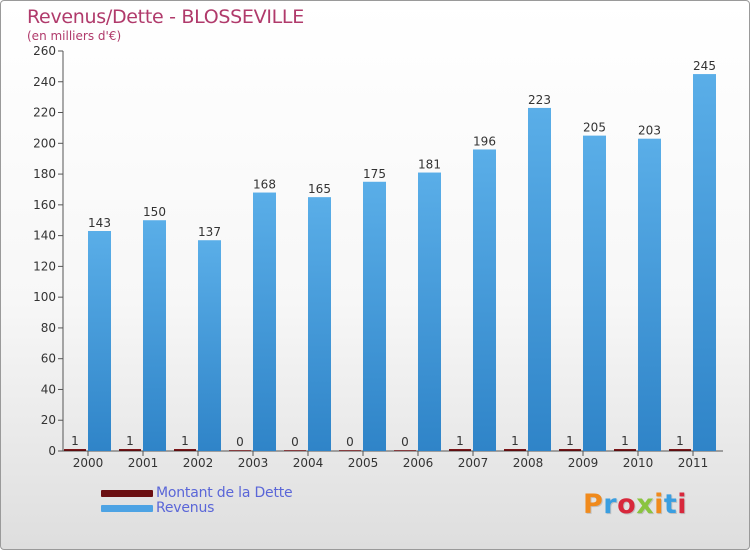 Image resolution: width=750 pixels, height=550 pixels. I want to click on y-tick-label: 100, so click(44, 297).